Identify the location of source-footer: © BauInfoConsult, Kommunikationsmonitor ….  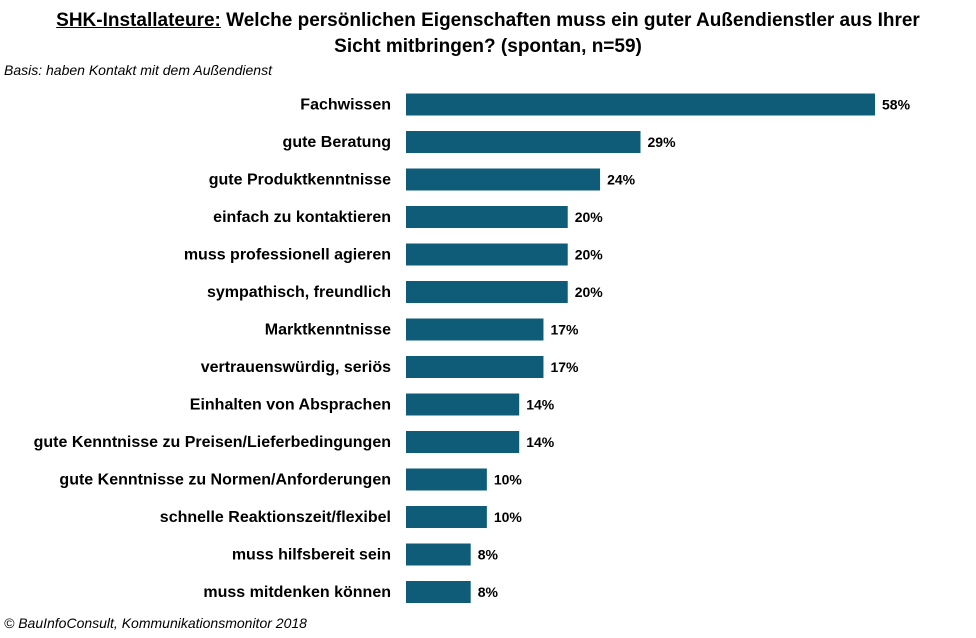
(155, 623).